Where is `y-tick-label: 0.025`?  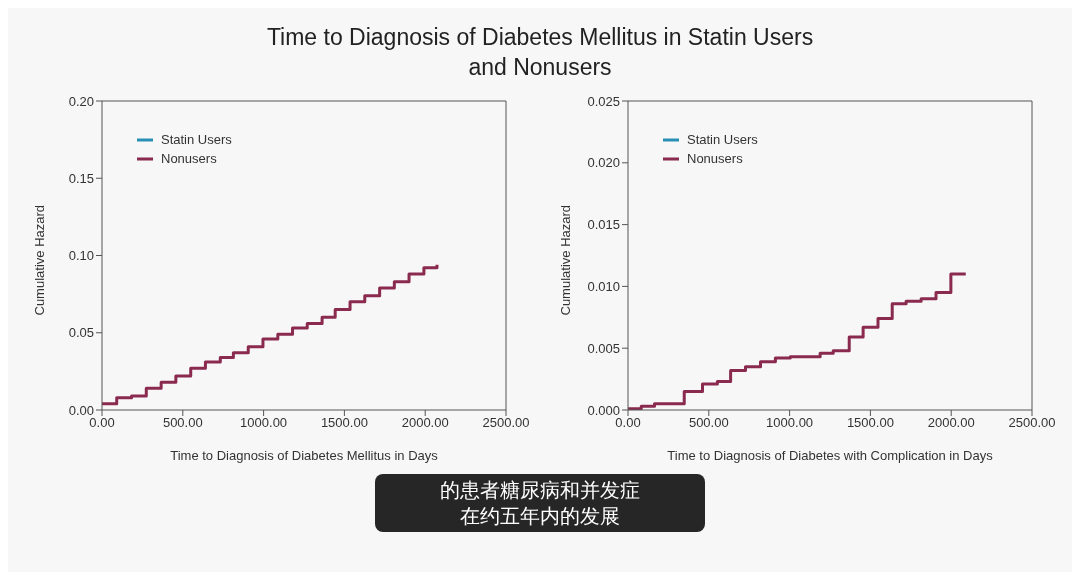 y-tick-label: 0.025 is located at coordinates (603, 101).